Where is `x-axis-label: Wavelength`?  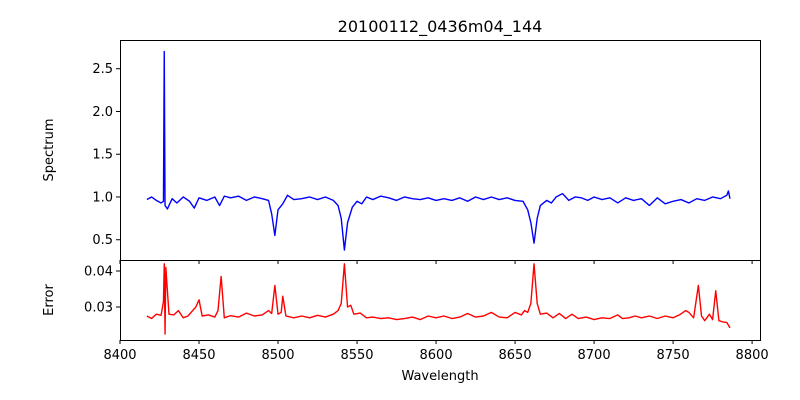
x-axis-label: Wavelength is located at coordinates (439, 376).